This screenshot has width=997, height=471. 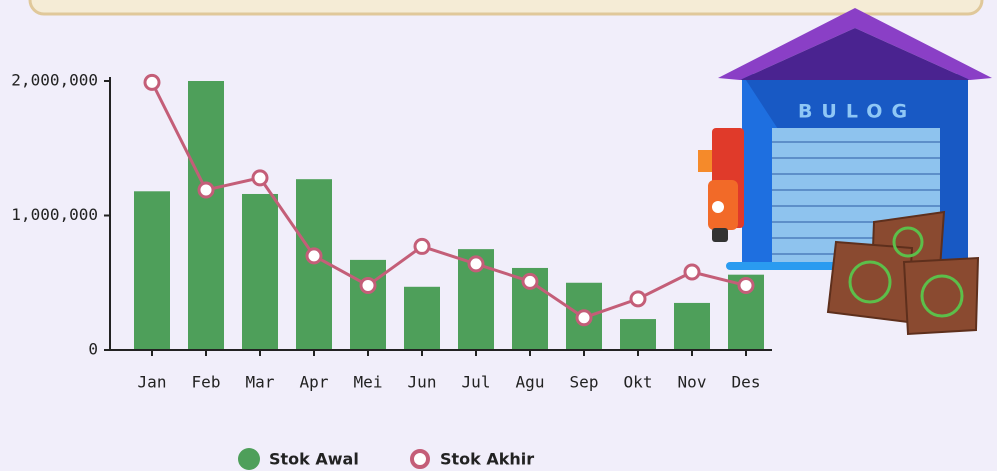 I want to click on x-tick-label: Mei, so click(x=368, y=382).